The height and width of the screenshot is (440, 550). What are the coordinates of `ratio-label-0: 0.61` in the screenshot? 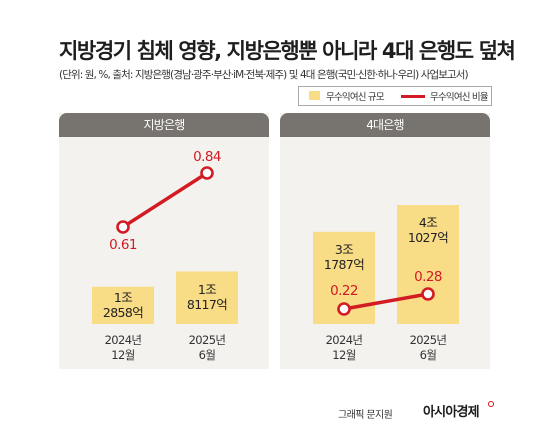 It's located at (123, 245).